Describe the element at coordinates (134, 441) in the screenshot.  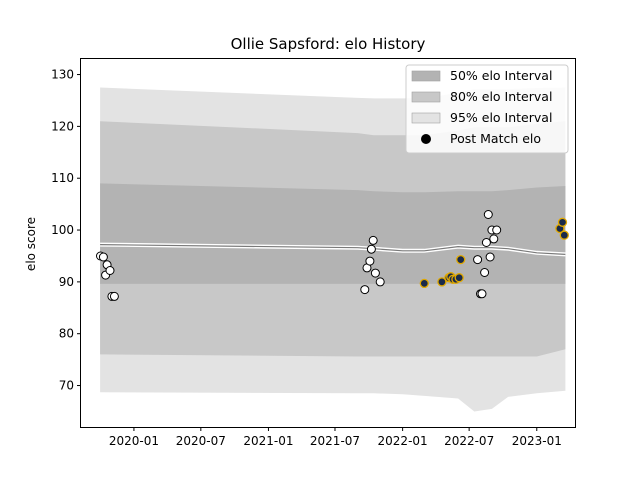
I see `x-tick-label: 2020-01` at that location.